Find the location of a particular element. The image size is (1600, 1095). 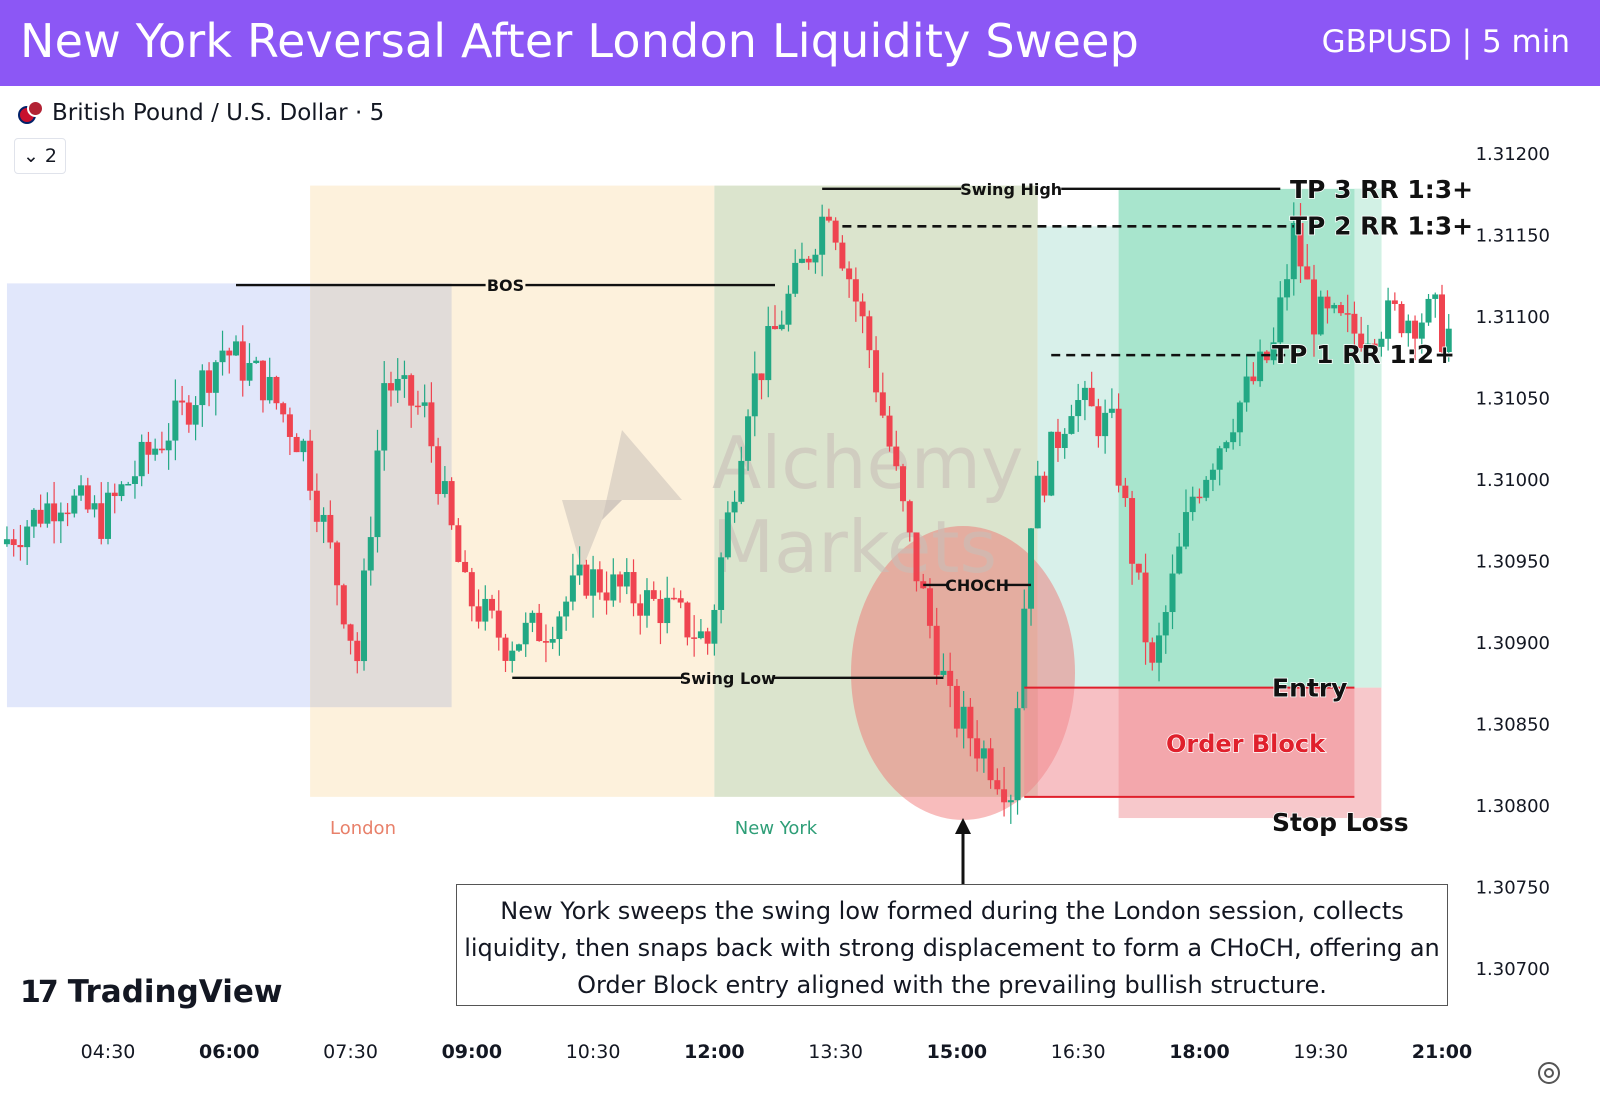

stop-loss-label: Stop Loss is located at coordinates (1340, 822).